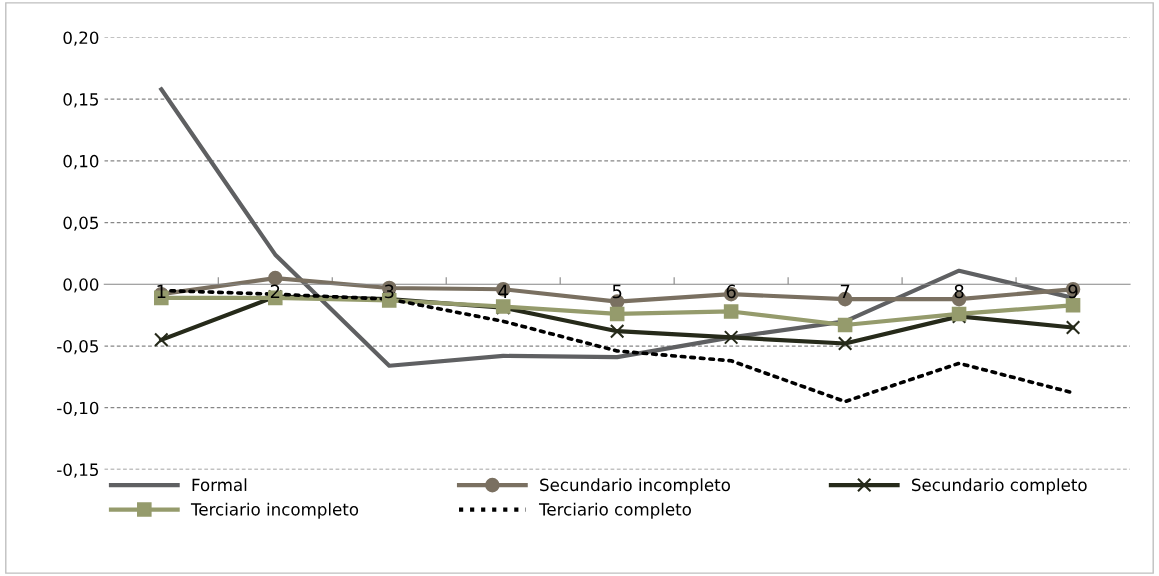 The height and width of the screenshot is (576, 1159). I want to click on legend-label: Terciario completo, so click(614, 510).